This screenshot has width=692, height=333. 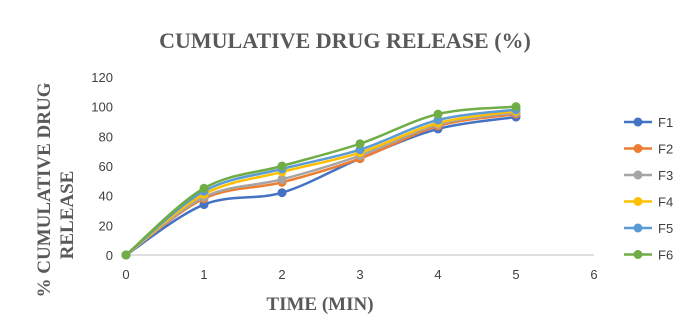 I want to click on x-tick-label: 4, so click(x=437, y=274).